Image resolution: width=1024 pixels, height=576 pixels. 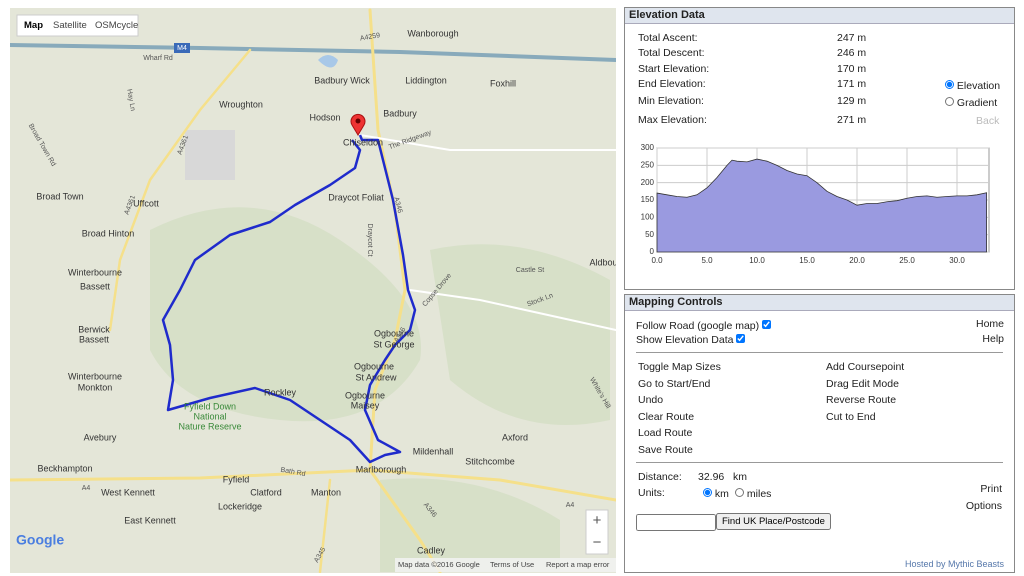 I want to click on options-link: Options, so click(x=983, y=506).